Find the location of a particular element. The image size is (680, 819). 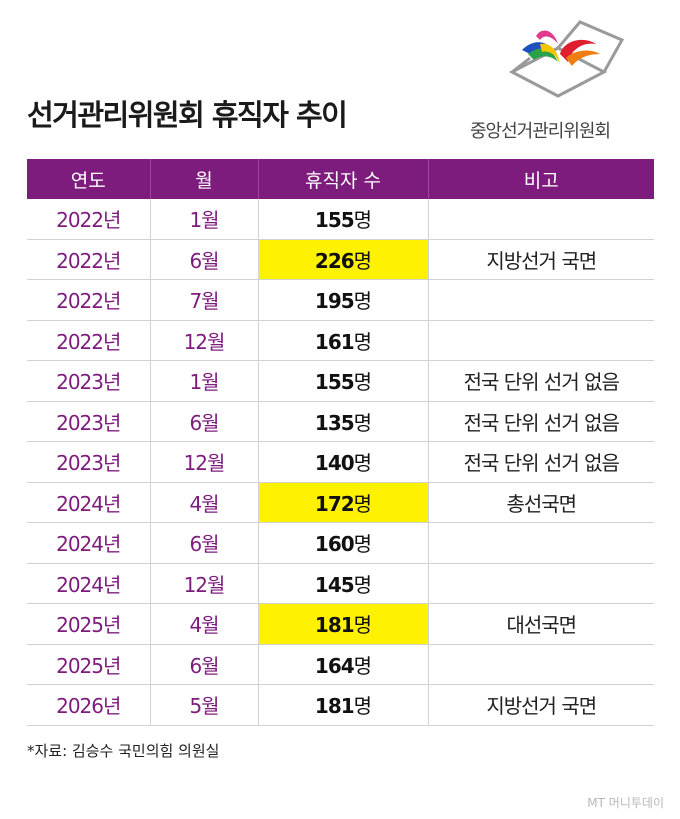

table-row: 2022년 1월 155명 is located at coordinates (340, 219).